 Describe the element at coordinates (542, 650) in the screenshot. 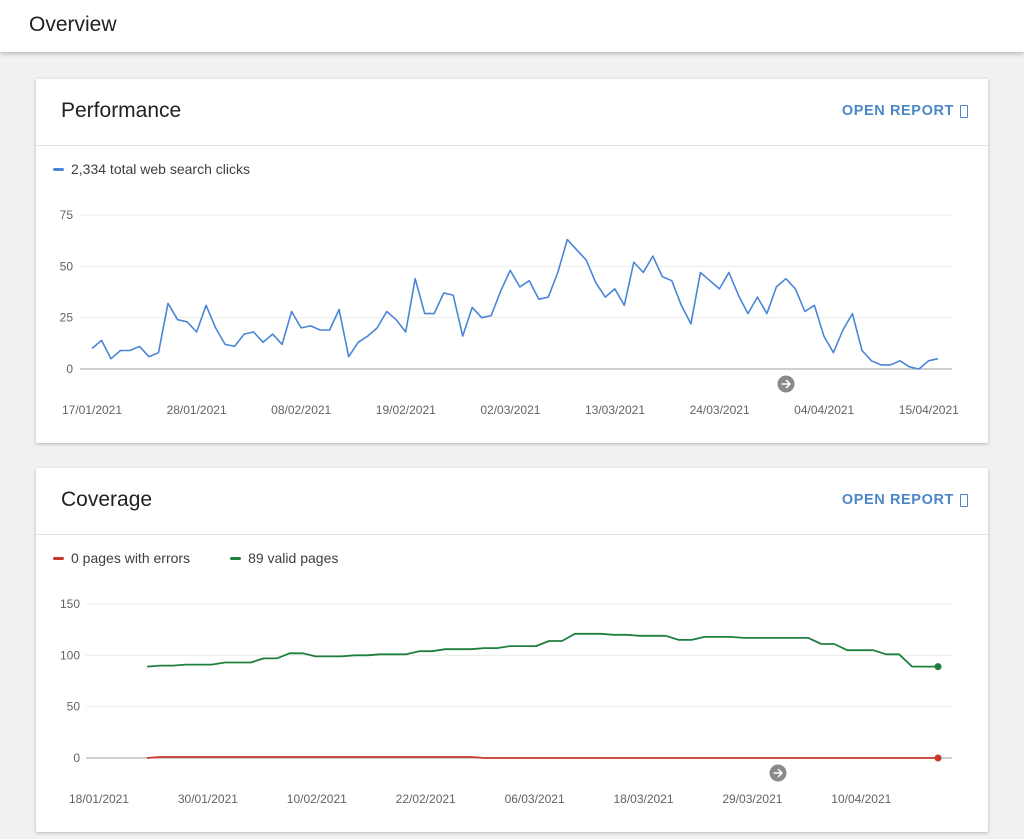

I see `valid-pages-series-line` at that location.